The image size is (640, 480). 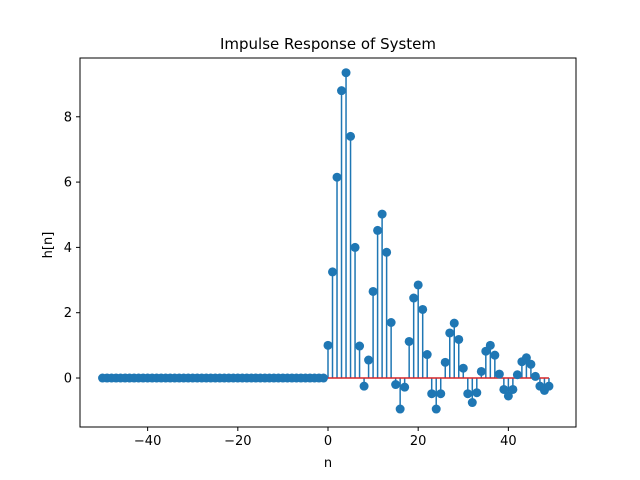 I want to click on y-axis: 0 2 4 6 8, so click(x=72, y=248).